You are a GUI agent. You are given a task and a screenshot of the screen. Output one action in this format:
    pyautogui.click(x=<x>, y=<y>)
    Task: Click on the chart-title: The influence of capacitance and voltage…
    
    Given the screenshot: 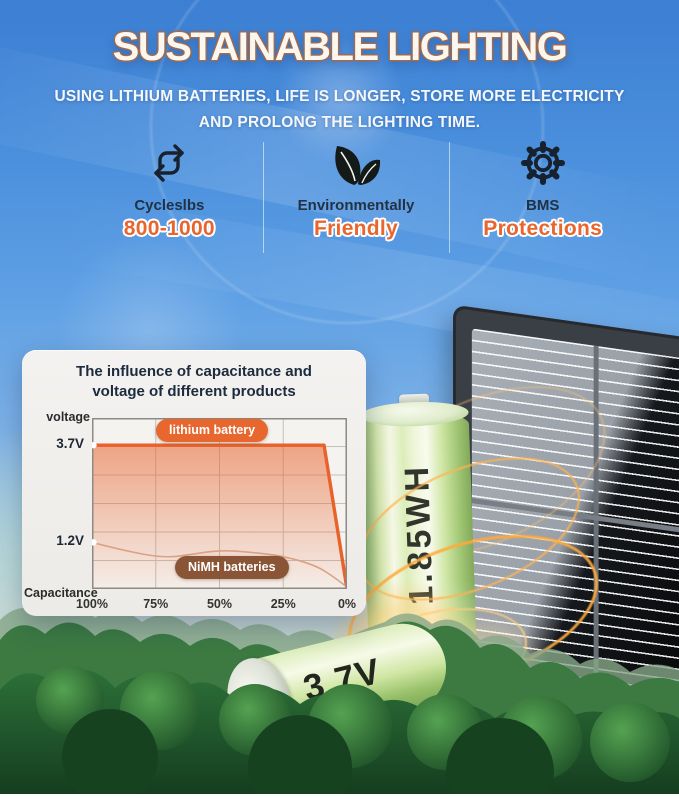 What is the action you would take?
    pyautogui.click(x=194, y=382)
    